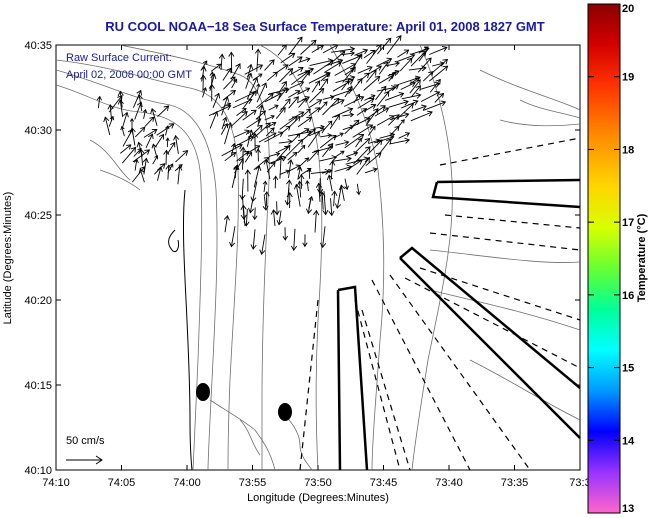  I want to click on x-tick-label: 74:05, so click(122, 483).